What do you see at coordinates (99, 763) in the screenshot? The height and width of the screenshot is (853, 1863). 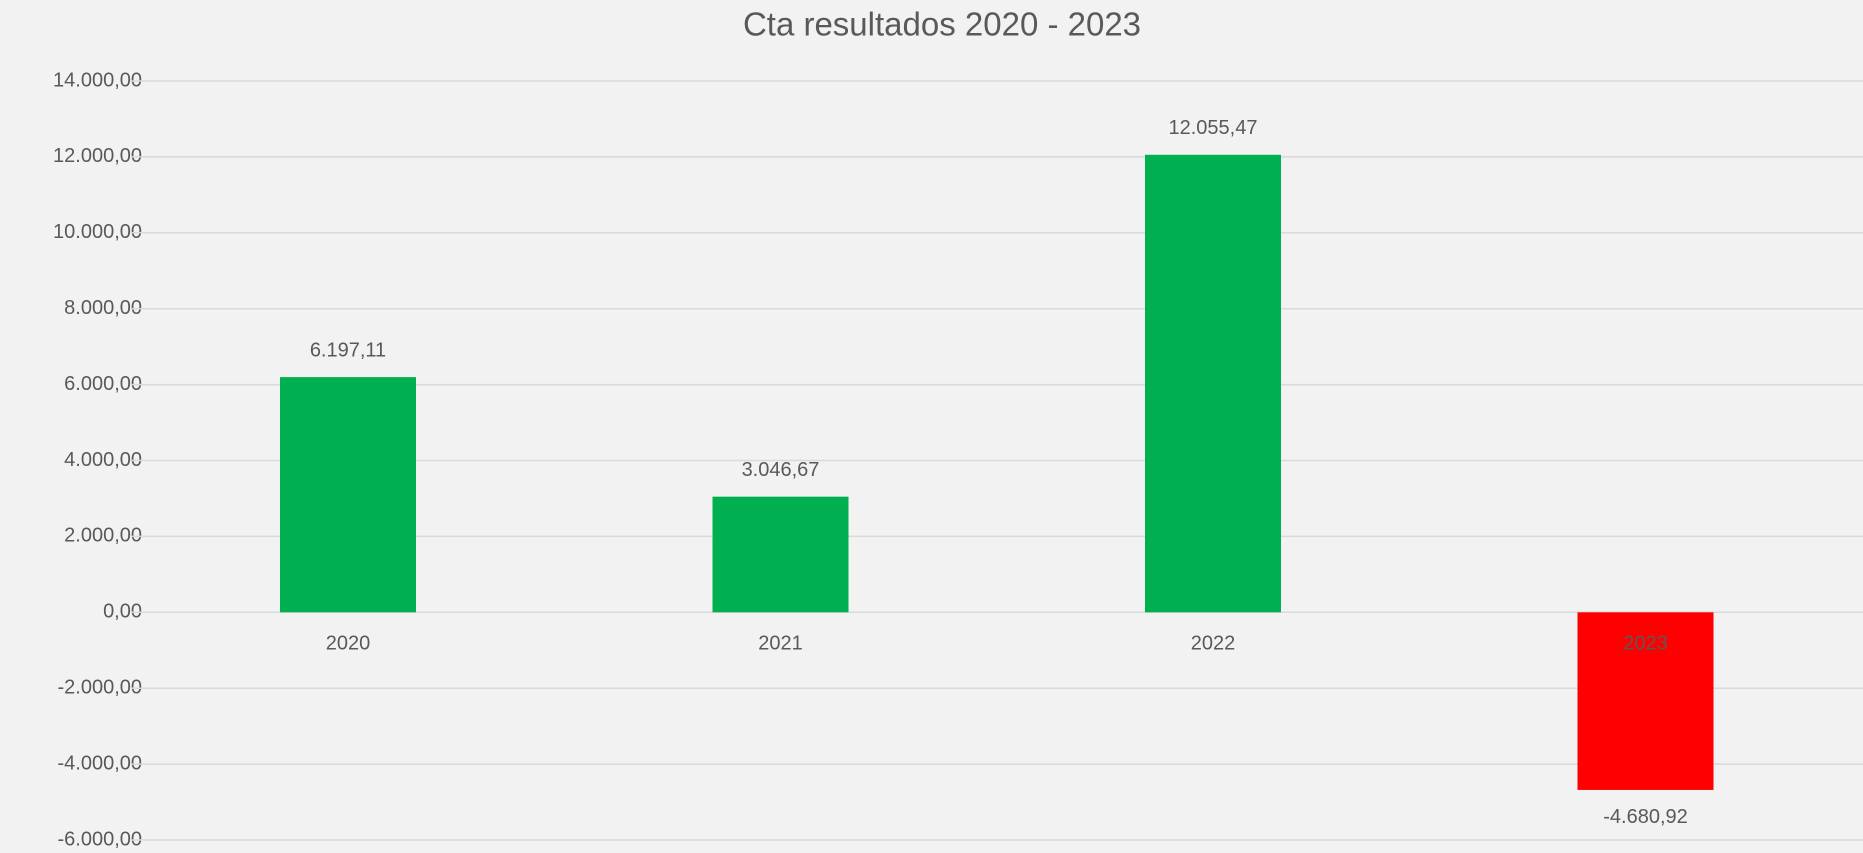 I see `y-tick-label: -4.000,00` at bounding box center [99, 763].